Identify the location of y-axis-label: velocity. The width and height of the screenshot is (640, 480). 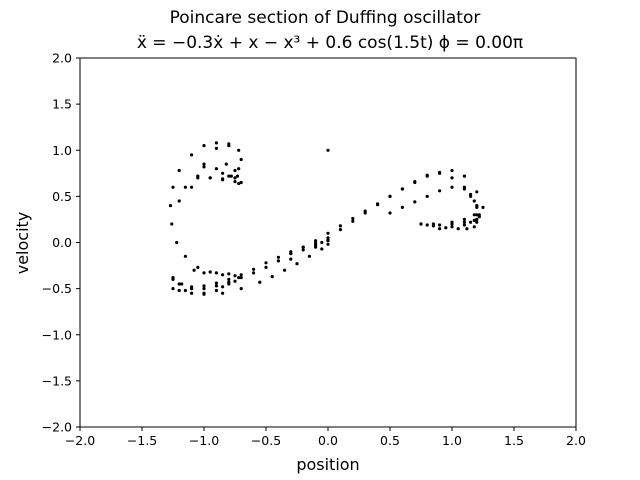
(22, 243).